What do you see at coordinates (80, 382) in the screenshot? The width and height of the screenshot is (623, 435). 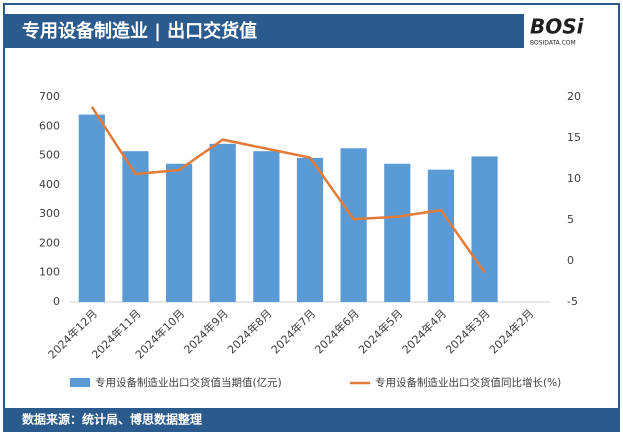 I see `legend-swatch` at bounding box center [80, 382].